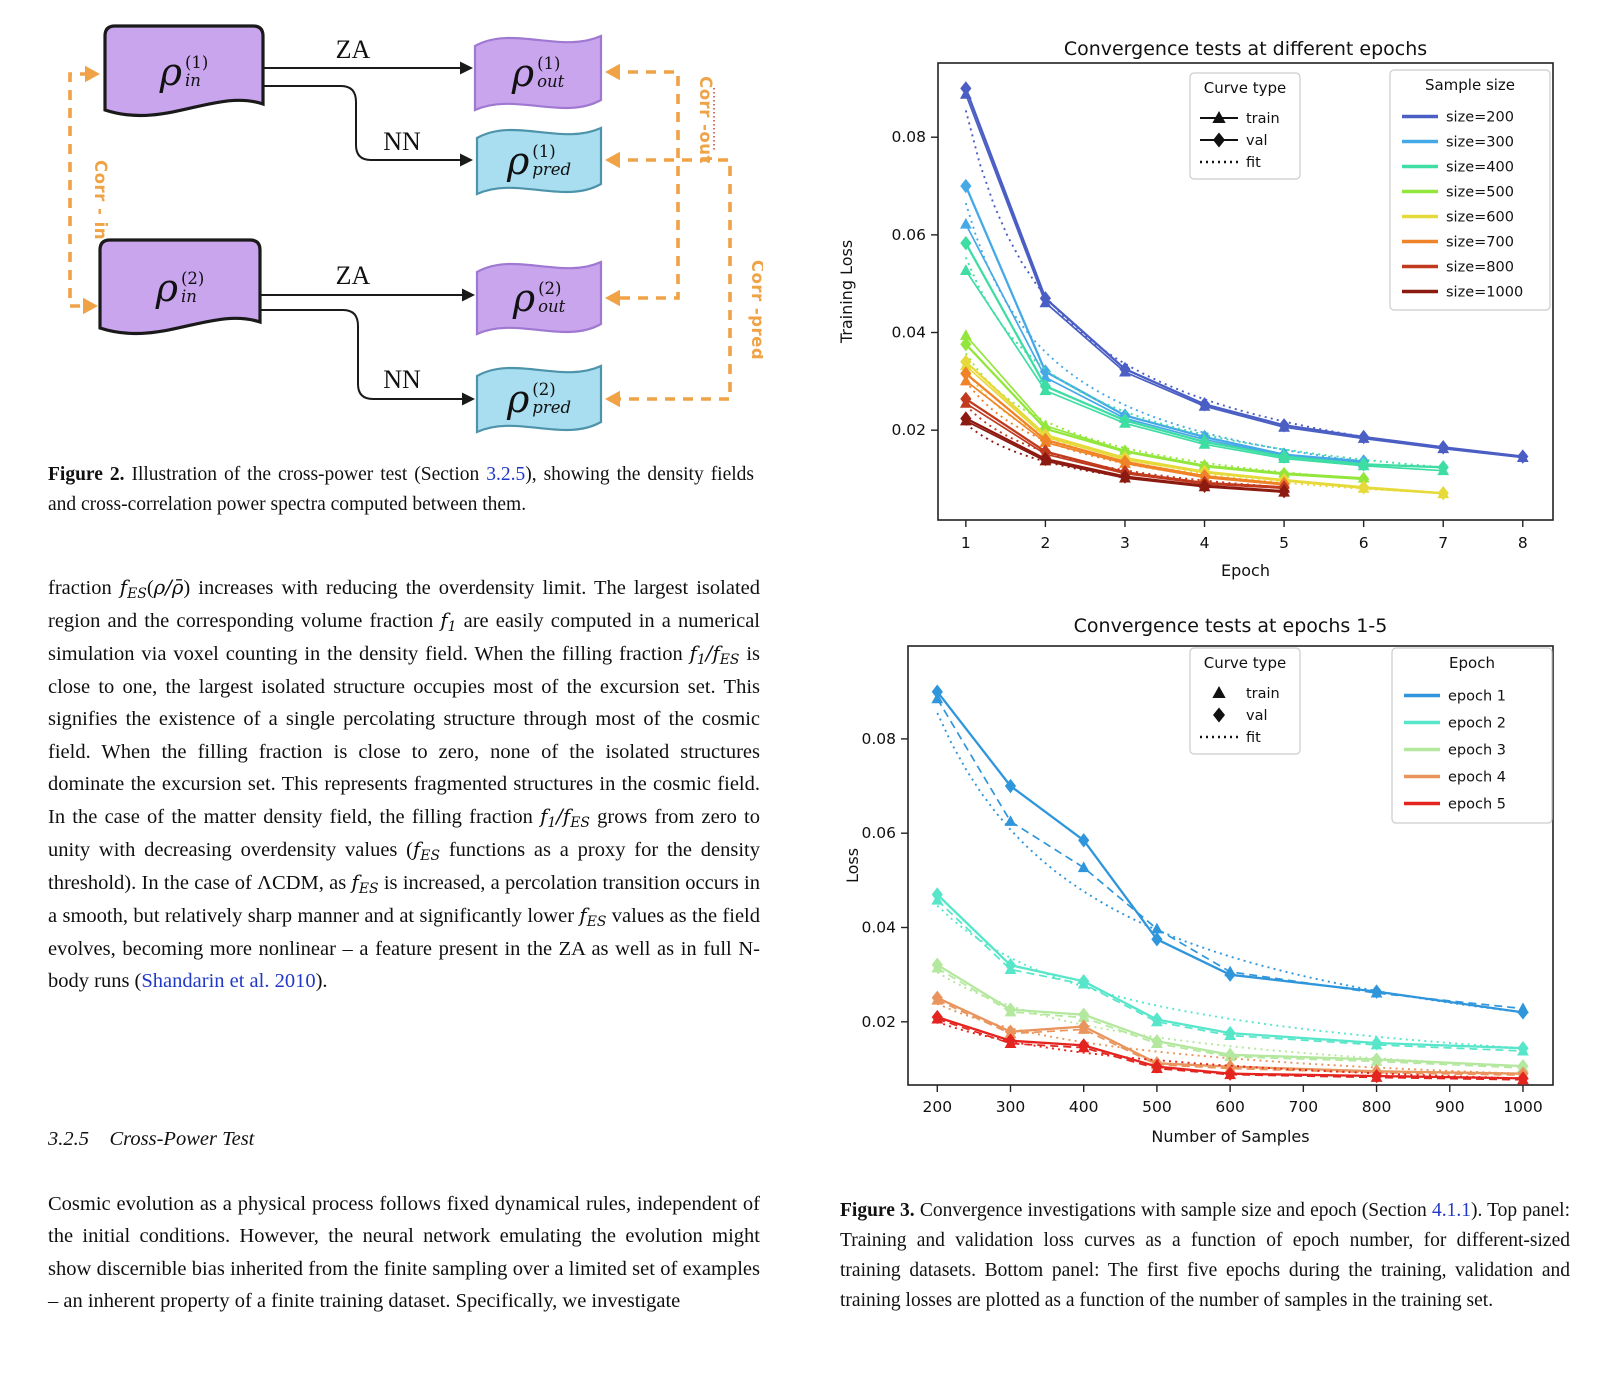  What do you see at coordinates (1231, 626) in the screenshot?
I see `chart-title: Convergence tests at epochs 1-5` at bounding box center [1231, 626].